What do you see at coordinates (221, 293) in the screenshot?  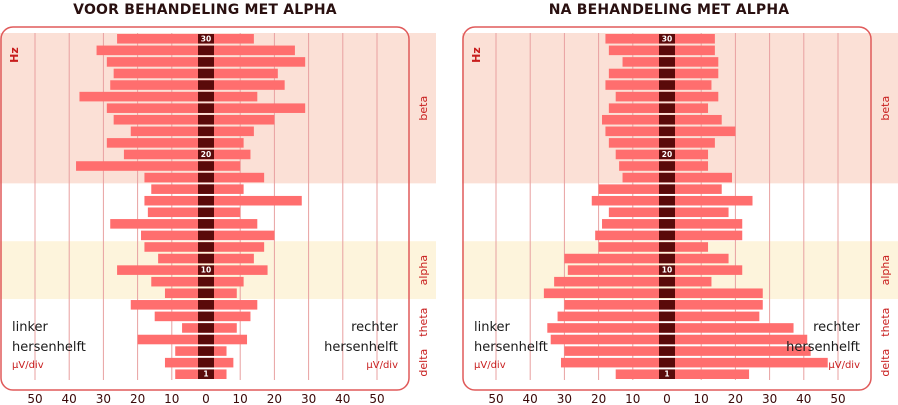 I see `right-bar-8hz` at bounding box center [221, 293].